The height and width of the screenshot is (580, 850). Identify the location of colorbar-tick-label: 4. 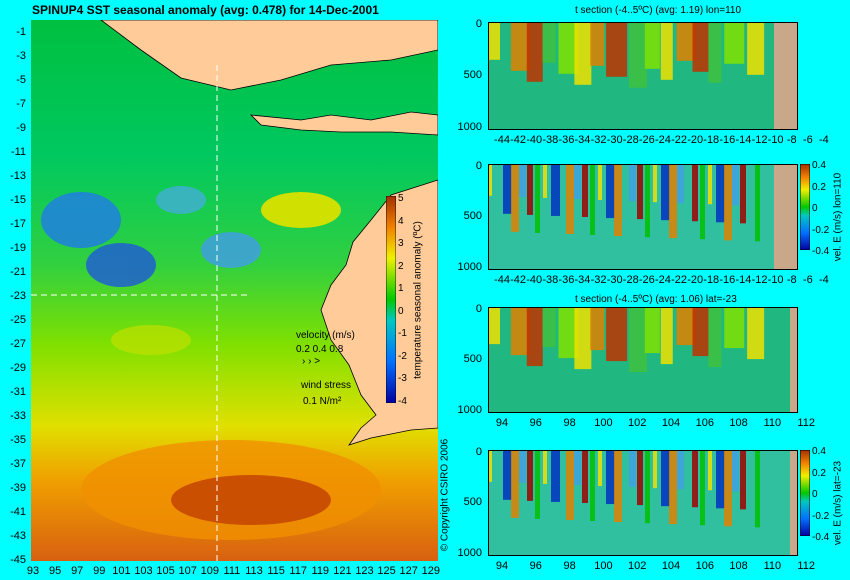
(401, 221).